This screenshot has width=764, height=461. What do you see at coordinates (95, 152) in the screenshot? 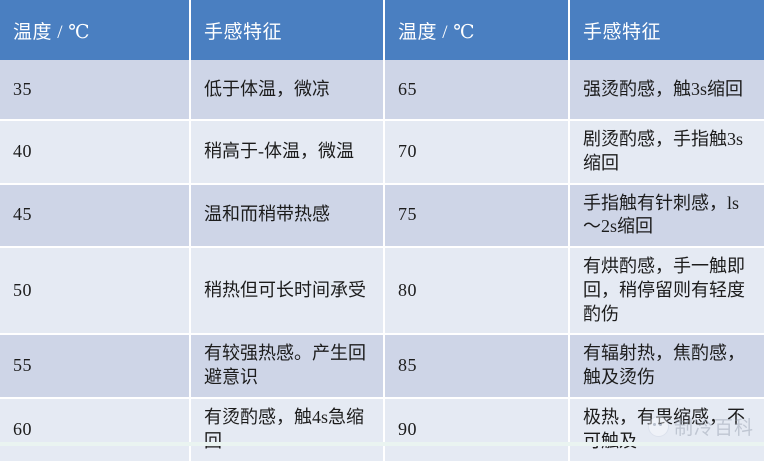
I see `cell-temperature-left: 40` at bounding box center [95, 152].